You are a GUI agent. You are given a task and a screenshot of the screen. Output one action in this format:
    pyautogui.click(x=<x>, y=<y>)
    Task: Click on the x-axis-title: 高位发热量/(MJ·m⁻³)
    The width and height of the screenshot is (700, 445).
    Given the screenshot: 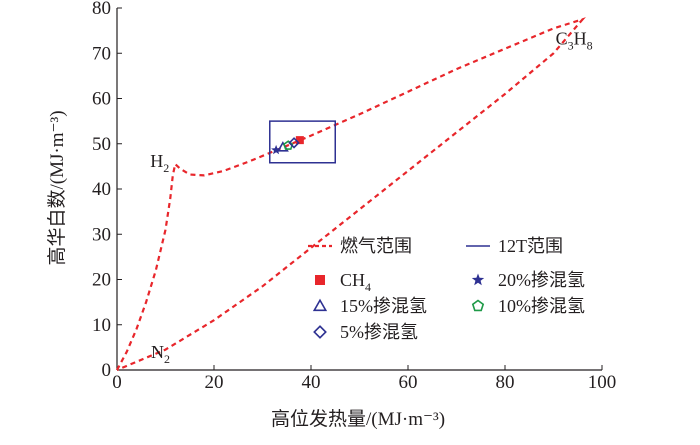 What is the action you would take?
    pyautogui.click(x=358, y=419)
    